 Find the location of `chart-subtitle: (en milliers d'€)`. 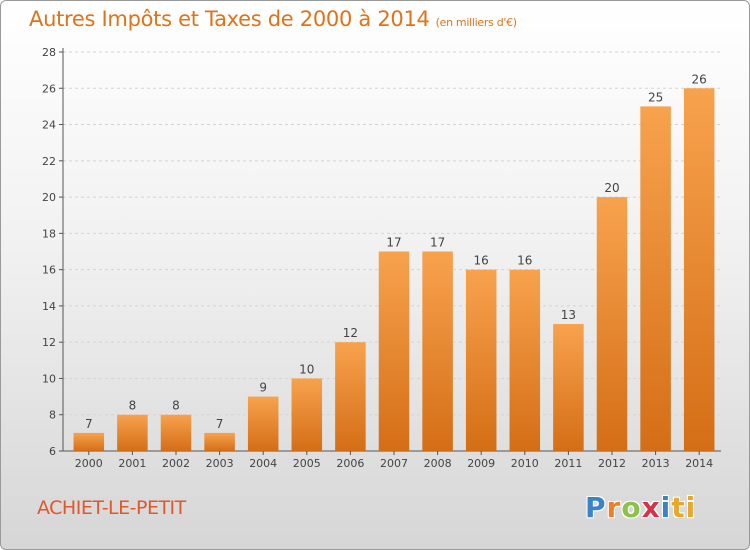

chart-subtitle: (en milliers d'€) is located at coordinates (476, 22).